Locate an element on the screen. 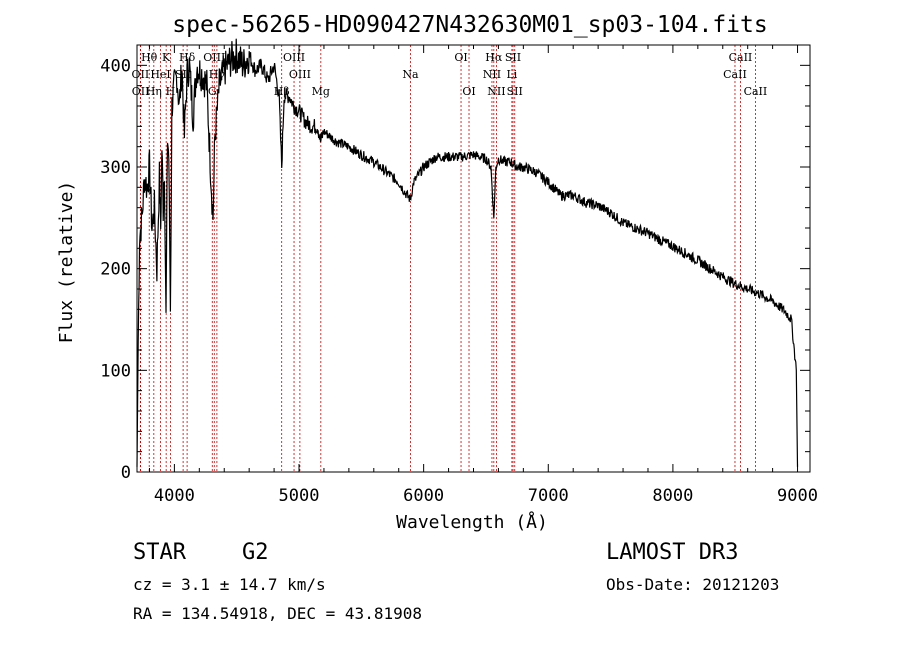 The width and height of the screenshot is (900, 649). x-axis-label: Wavelength (Å) is located at coordinates (472, 522).